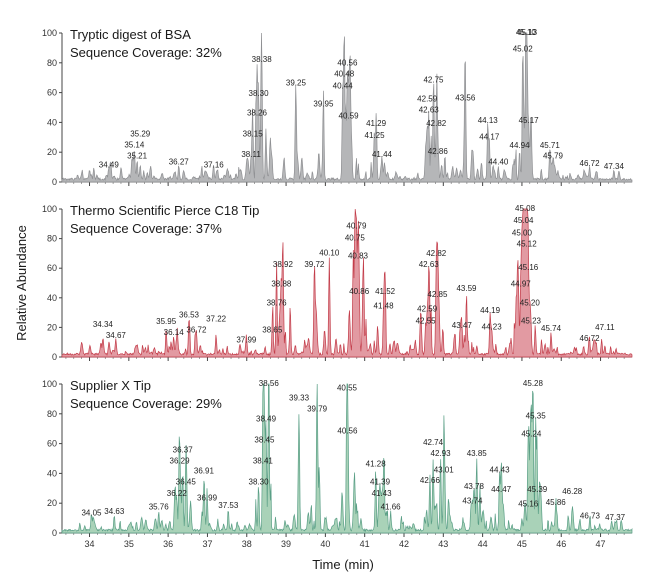 The width and height of the screenshot is (650, 586). Describe the element at coordinates (430, 480) in the screenshot. I see `peak-label: 42.66` at that location.